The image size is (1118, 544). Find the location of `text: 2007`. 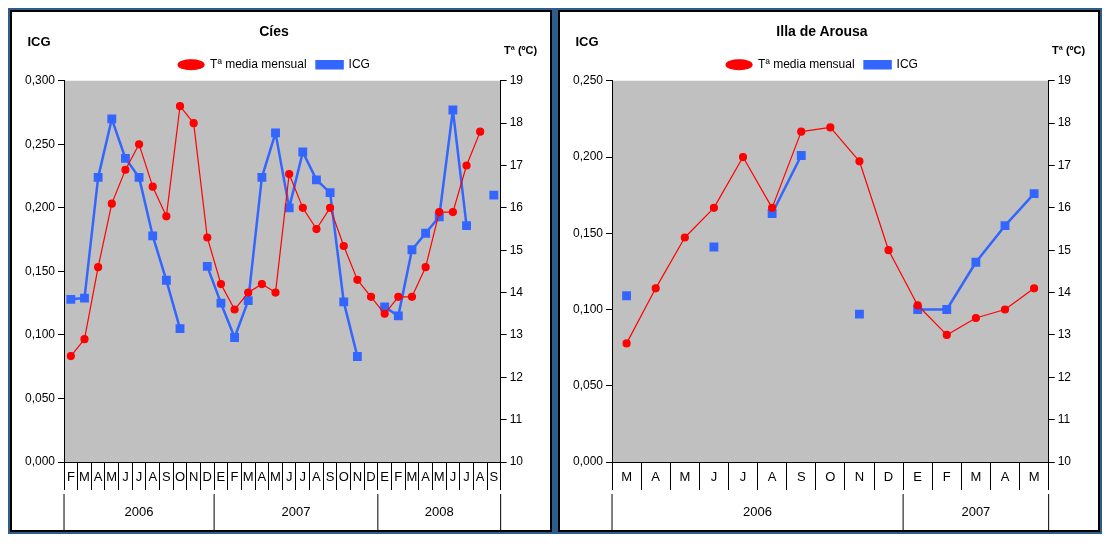

text: 2007 is located at coordinates (976, 511).